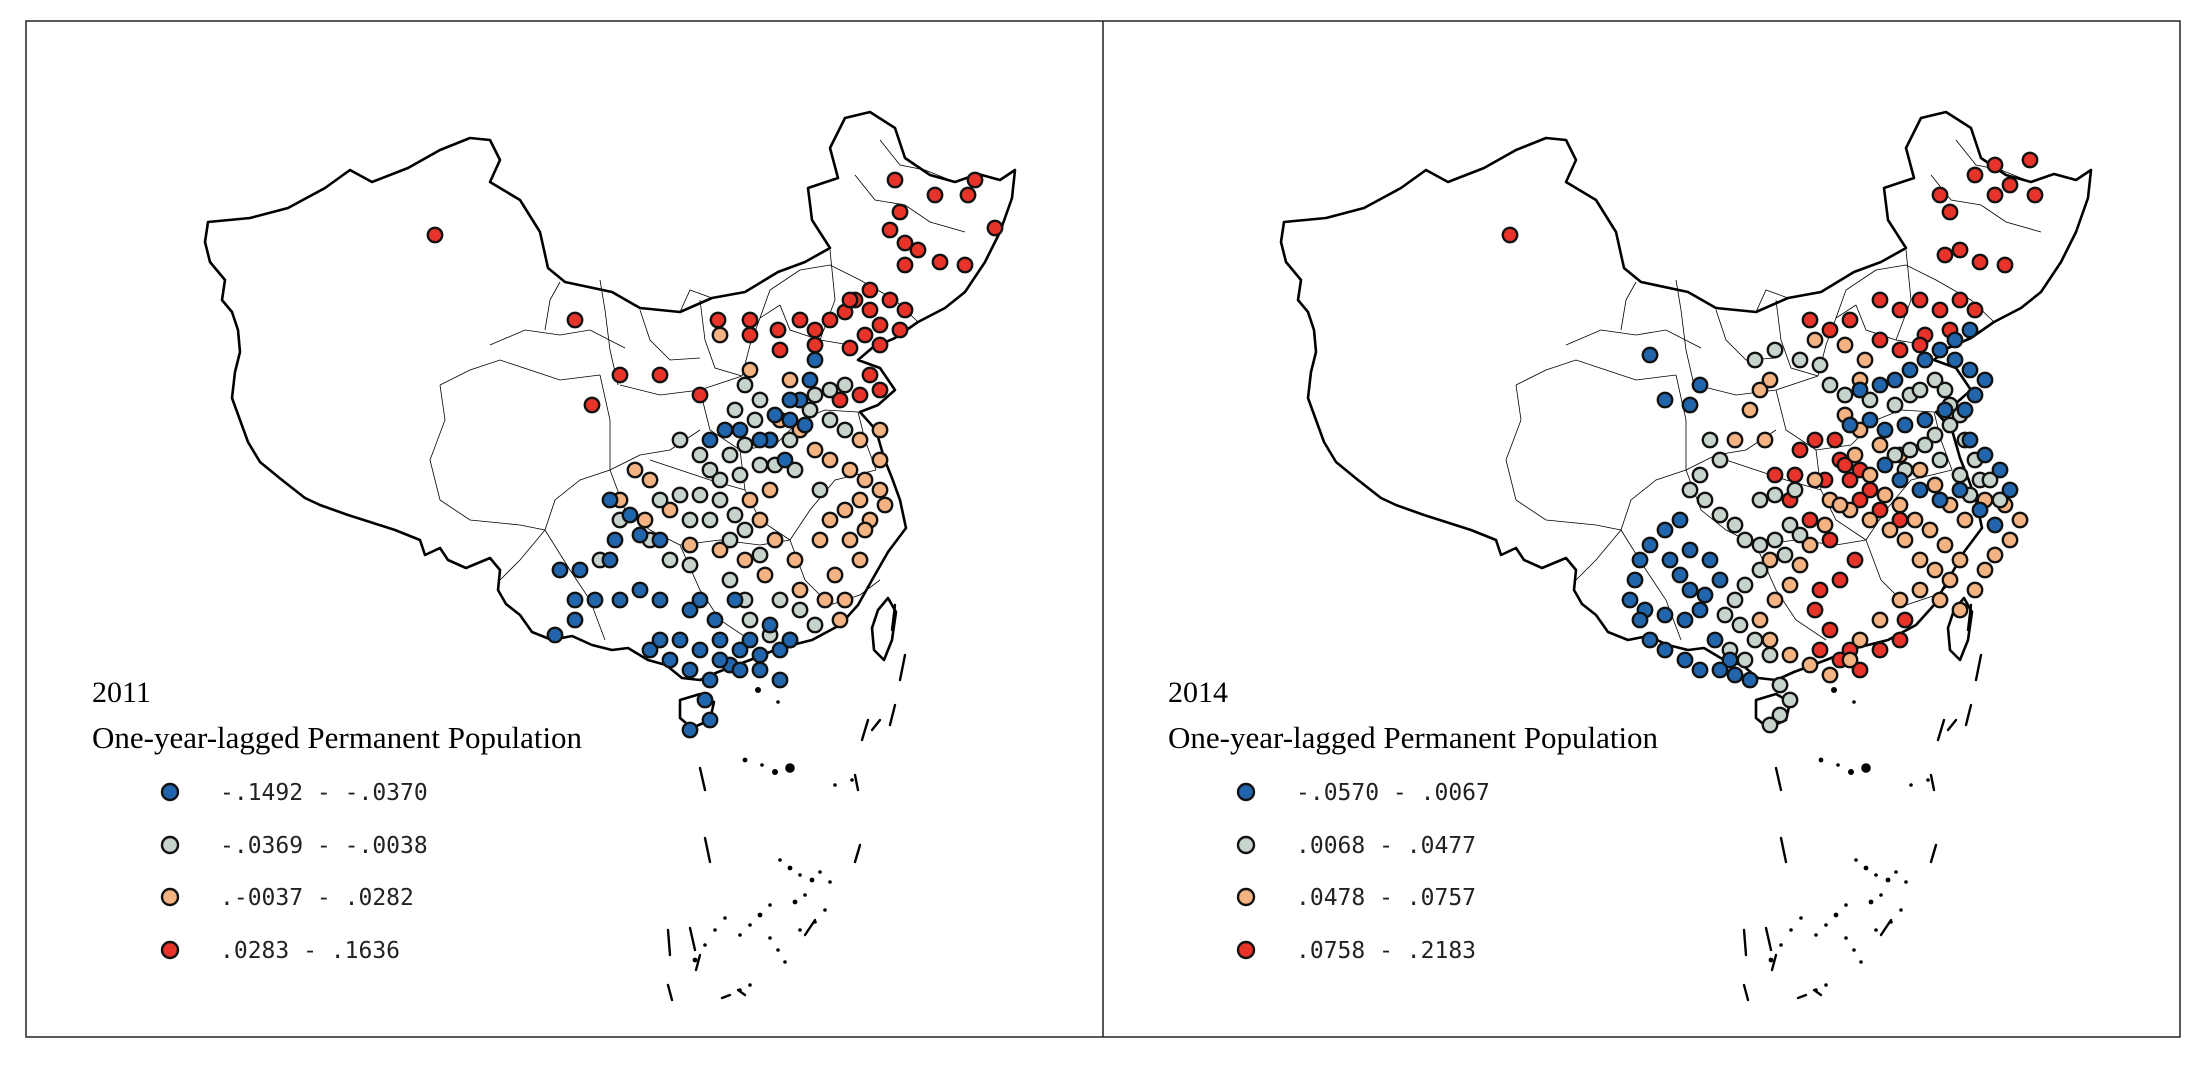  I want to click on city-points, so click(1772, 442).